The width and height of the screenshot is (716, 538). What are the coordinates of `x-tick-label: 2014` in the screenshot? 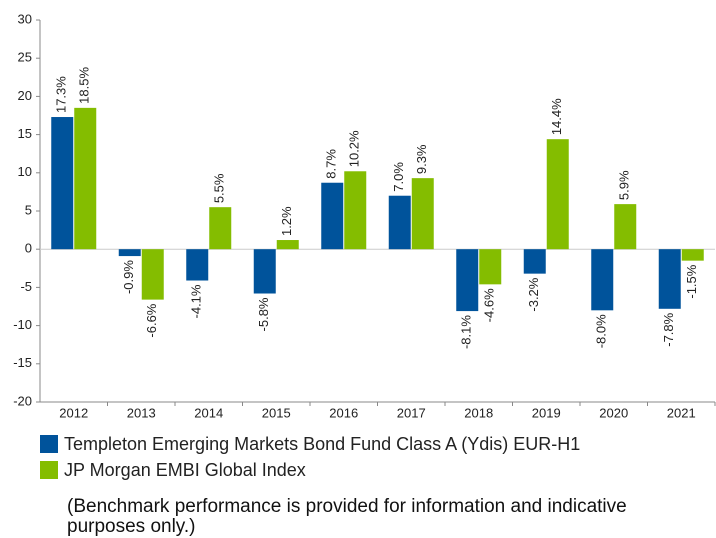 It's located at (208, 412).